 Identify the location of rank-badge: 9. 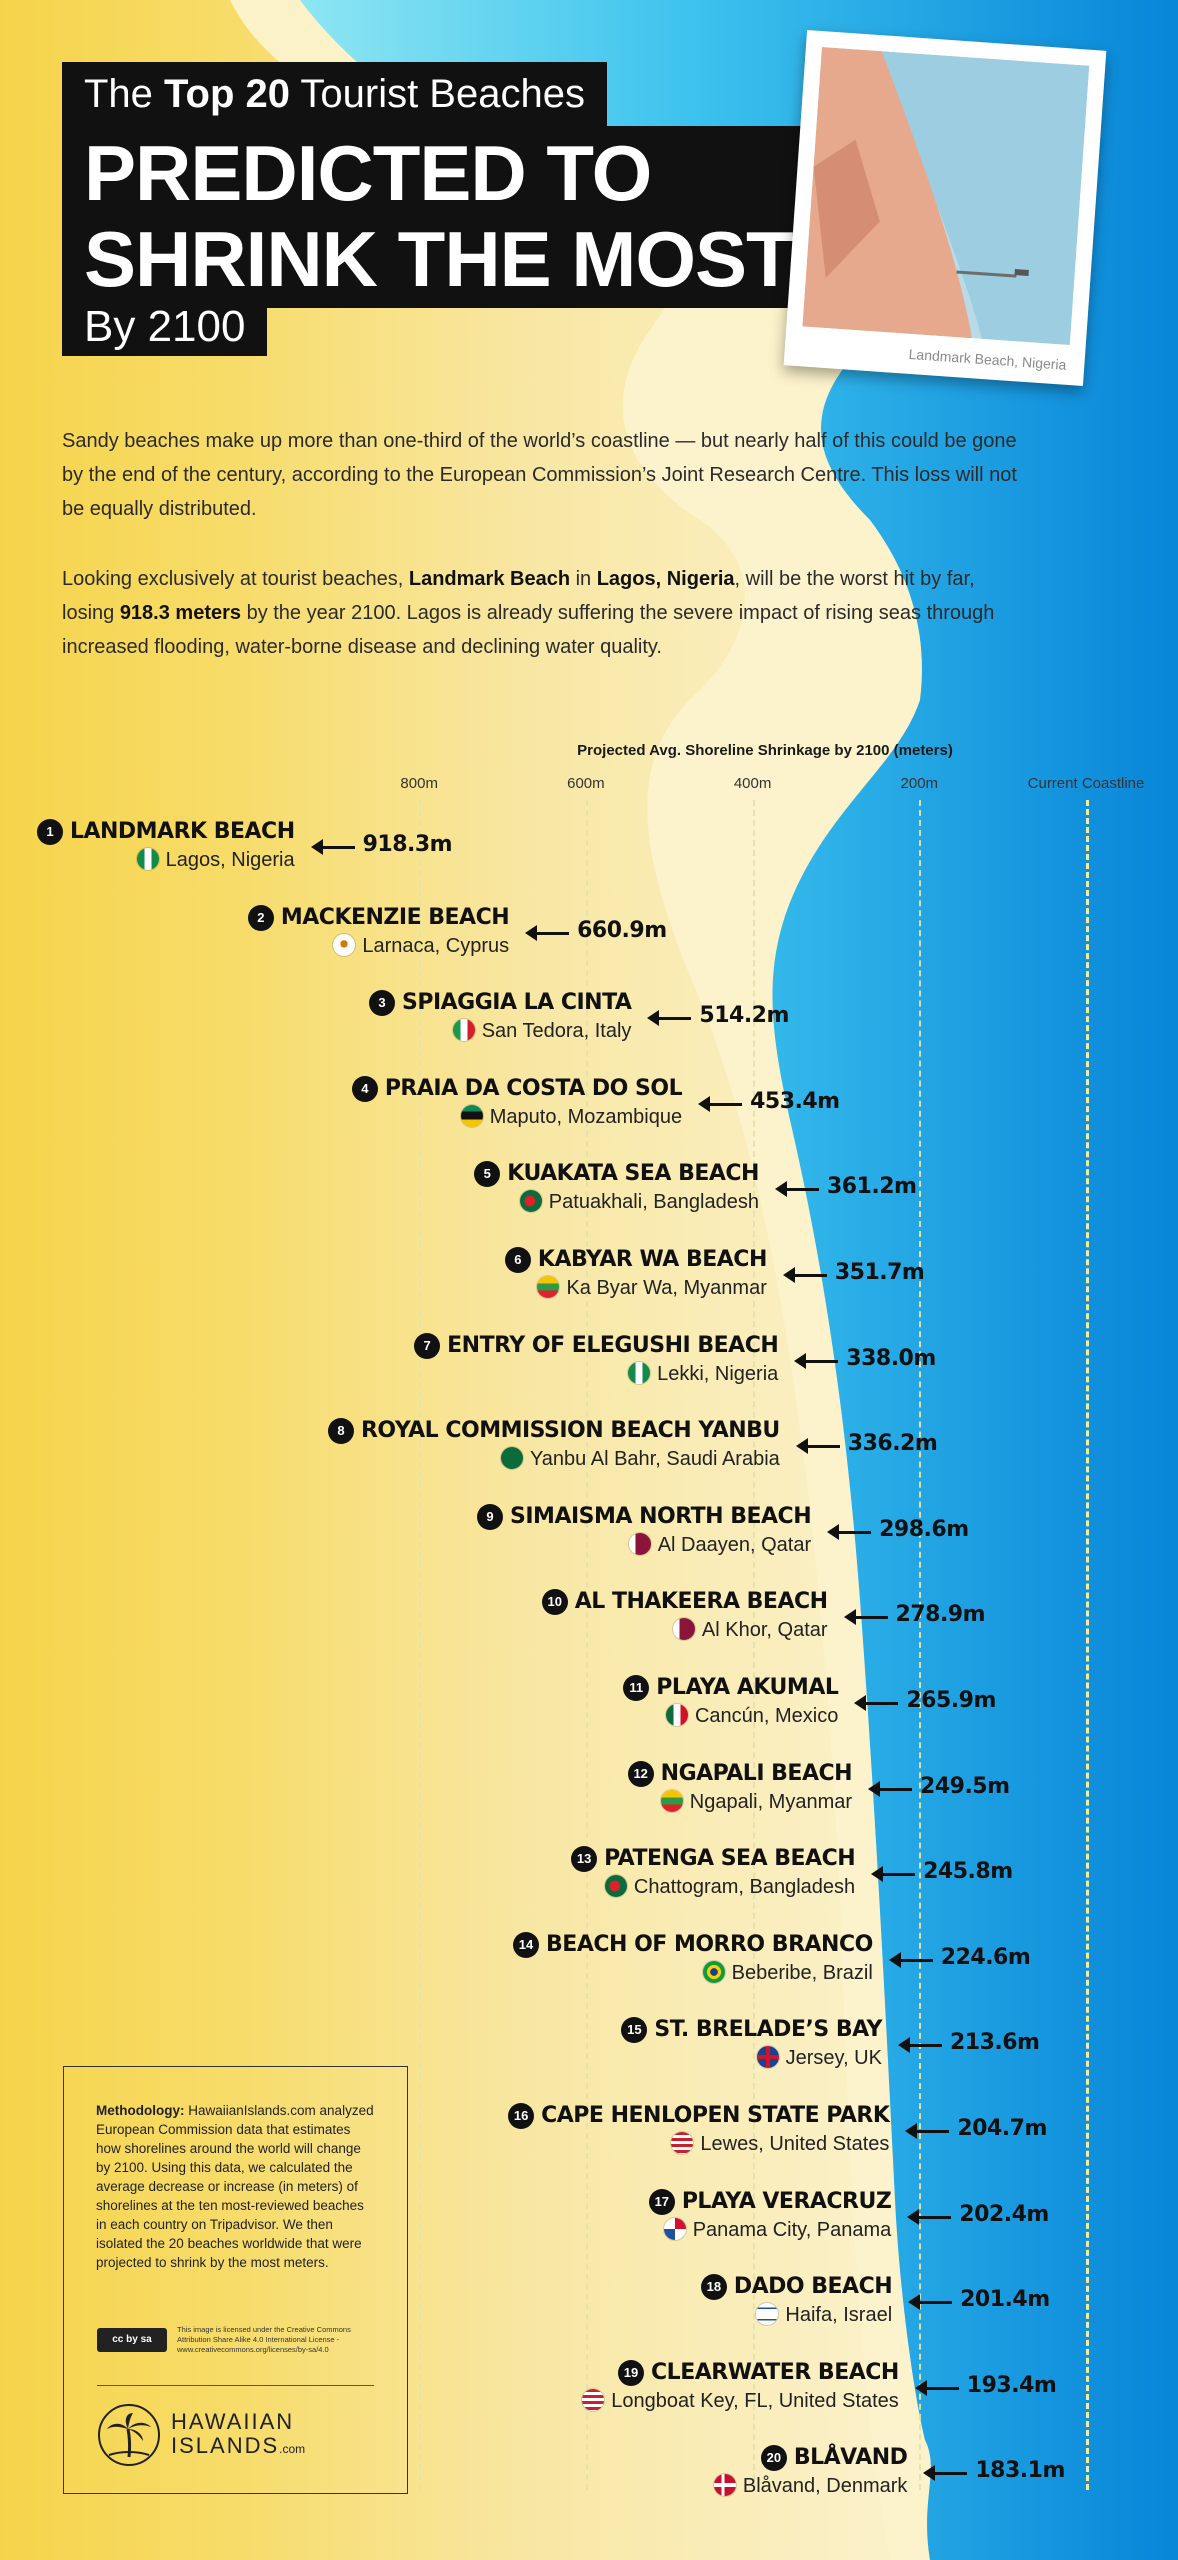
(490, 1516).